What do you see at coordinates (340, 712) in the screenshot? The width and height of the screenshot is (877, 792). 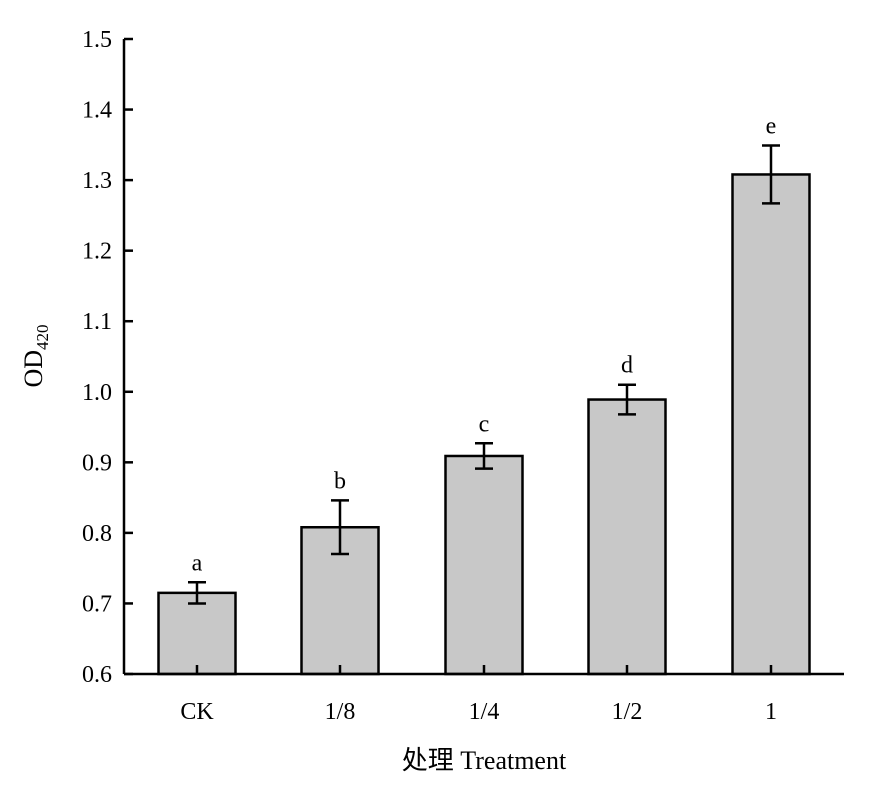 I see `x-tick-label-2: 1/8` at bounding box center [340, 712].